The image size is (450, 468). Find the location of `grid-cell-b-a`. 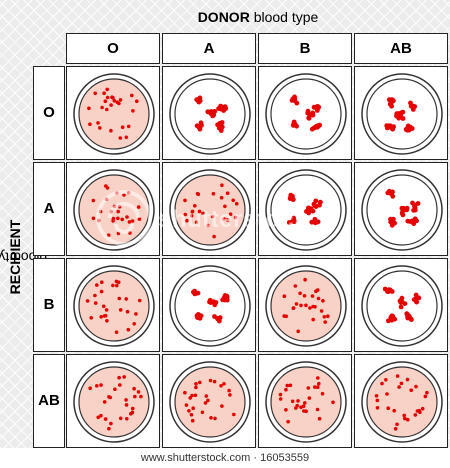

grid-cell-b-a is located at coordinates (209, 305).